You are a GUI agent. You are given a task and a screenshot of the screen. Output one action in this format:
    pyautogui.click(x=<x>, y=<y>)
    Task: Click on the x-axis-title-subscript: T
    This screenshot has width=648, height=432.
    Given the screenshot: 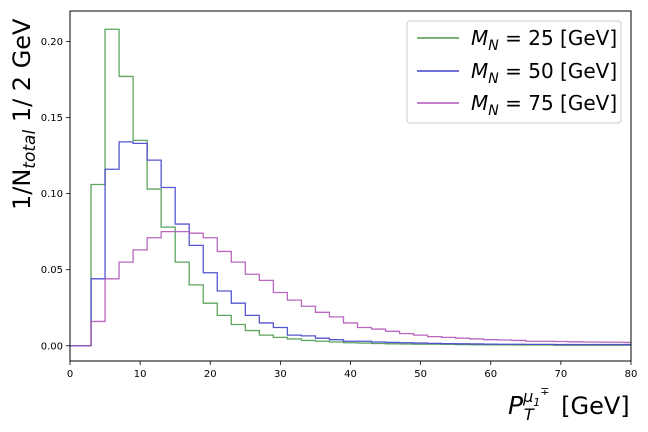 What is the action you would take?
    pyautogui.click(x=529, y=414)
    